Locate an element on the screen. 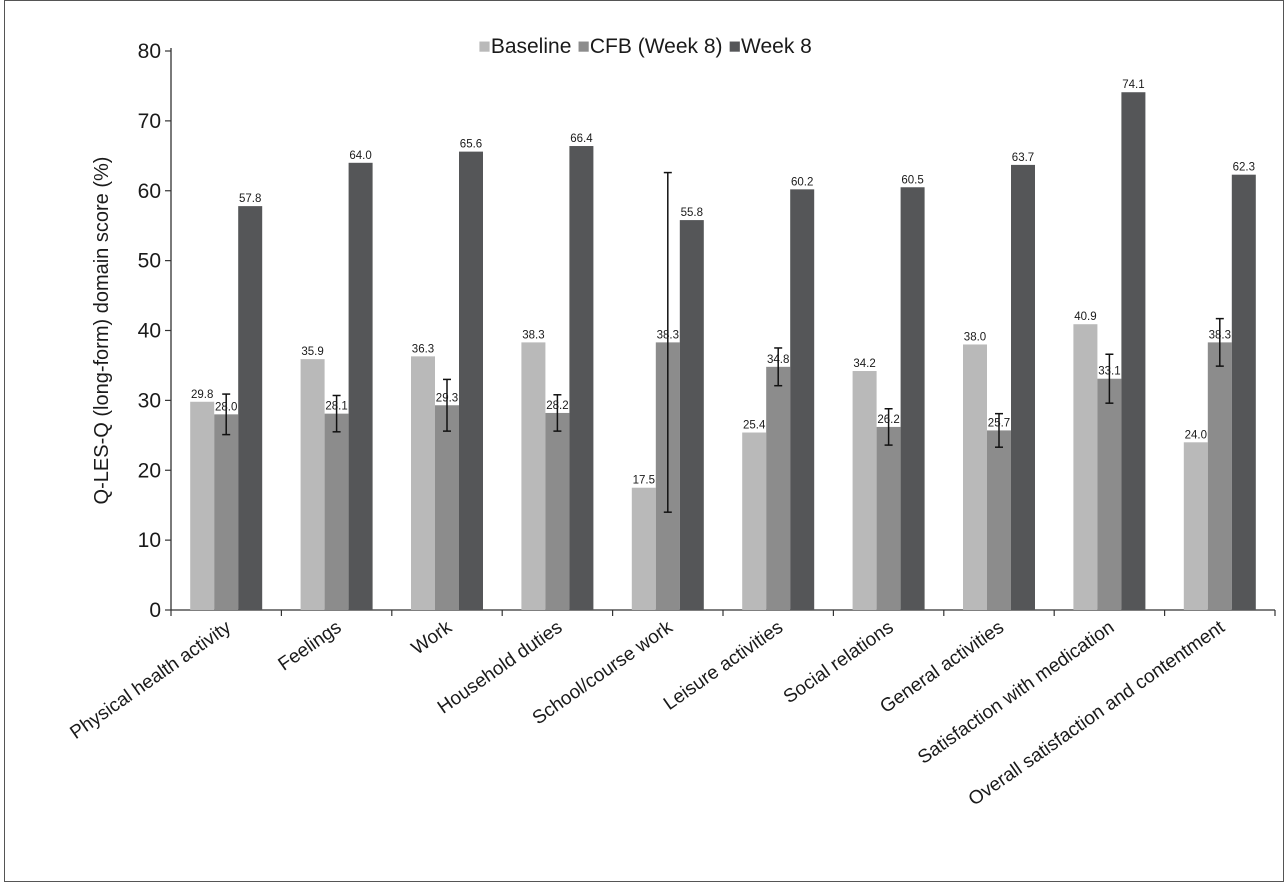 The image size is (1285, 884). legend-entry-label: CFB (Week 8) is located at coordinates (659, 46).